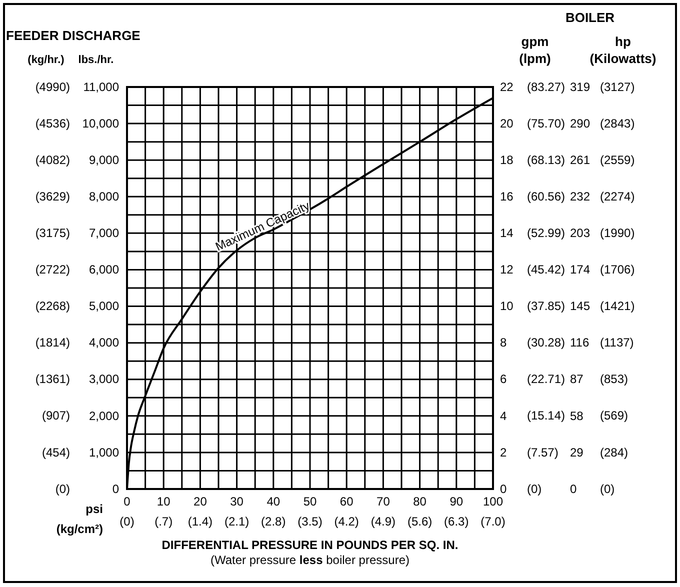 The height and width of the screenshot is (587, 680). Describe the element at coordinates (310, 521) in the screenshot. I see `x2-tick-label: (3.5)` at that location.